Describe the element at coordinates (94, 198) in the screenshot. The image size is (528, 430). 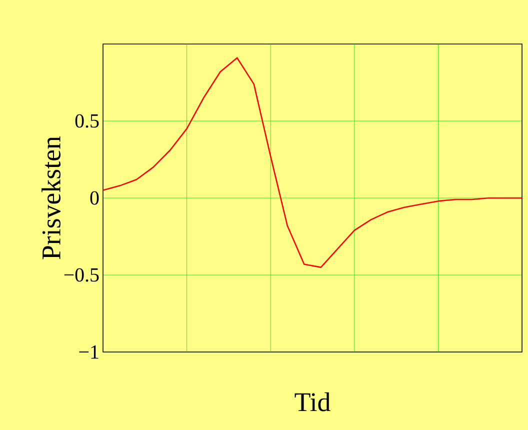
I see `y-tick-label: 0` at that location.